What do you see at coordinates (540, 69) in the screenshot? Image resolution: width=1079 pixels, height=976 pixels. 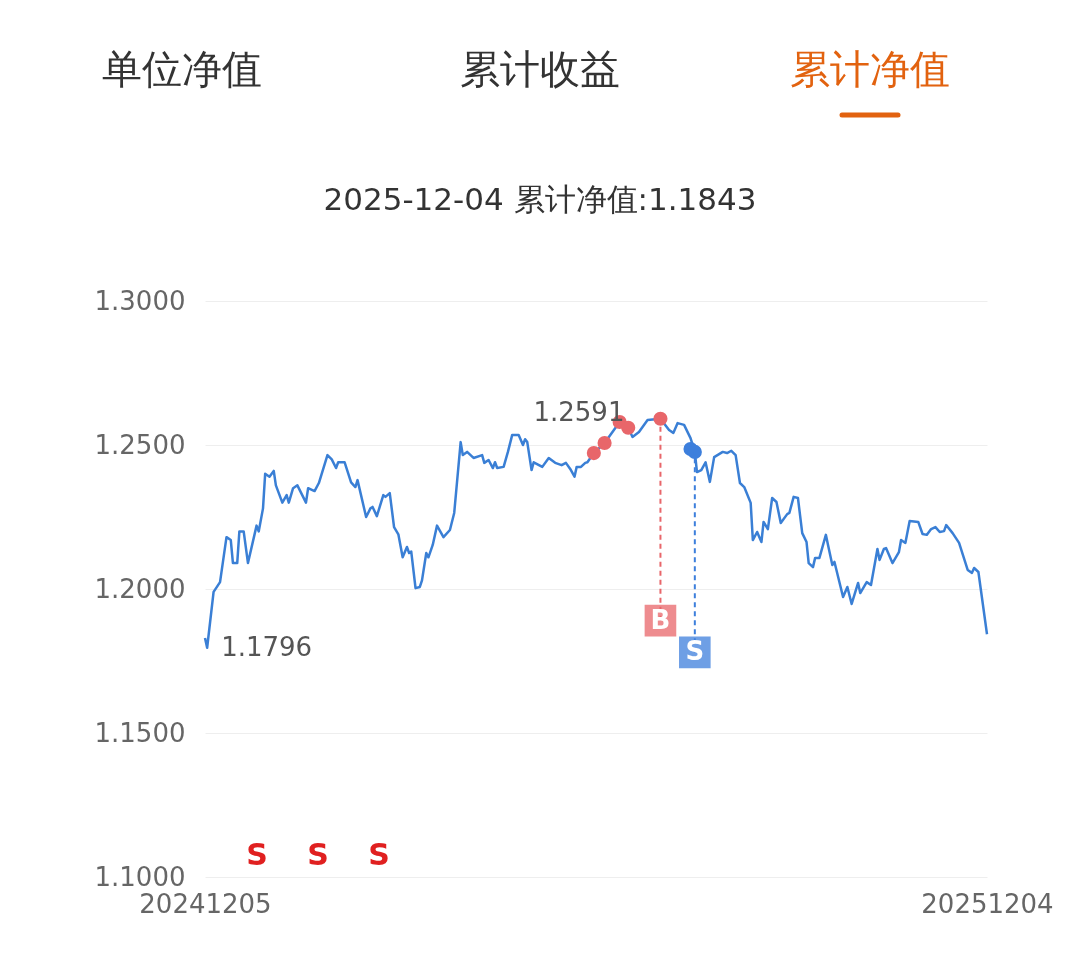 I see `text: 累计收益` at bounding box center [540, 69].